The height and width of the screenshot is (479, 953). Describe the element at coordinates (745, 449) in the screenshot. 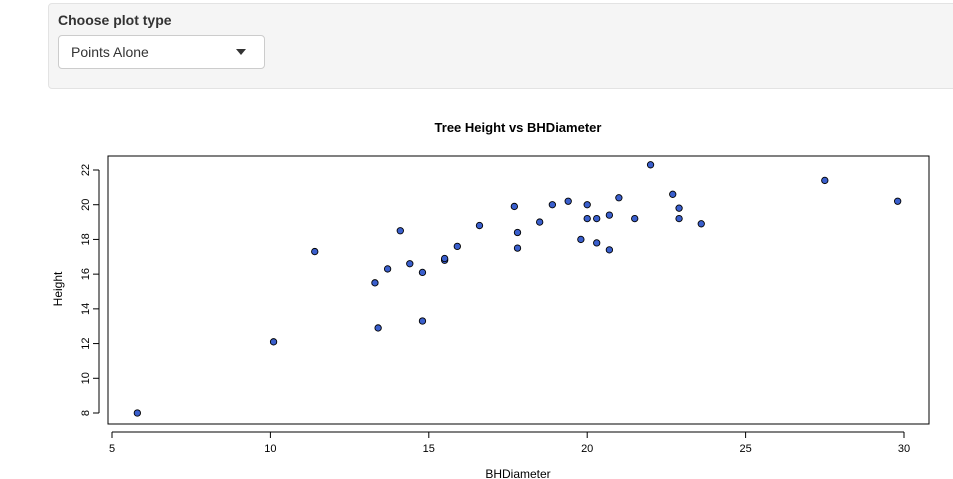

I see `x-tick-label: 25` at that location.